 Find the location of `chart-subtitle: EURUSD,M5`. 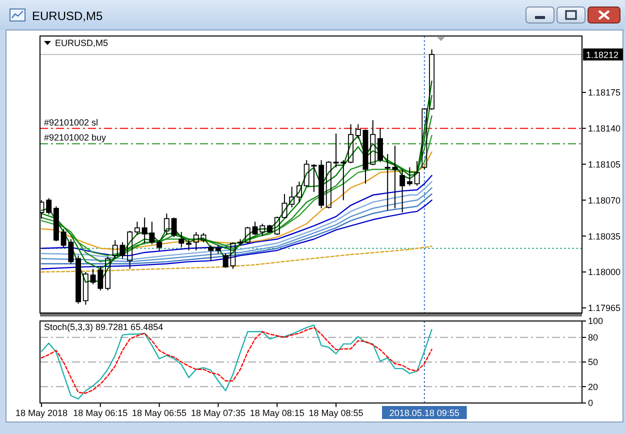

chart-subtitle: EURUSD,M5 is located at coordinates (81, 43).